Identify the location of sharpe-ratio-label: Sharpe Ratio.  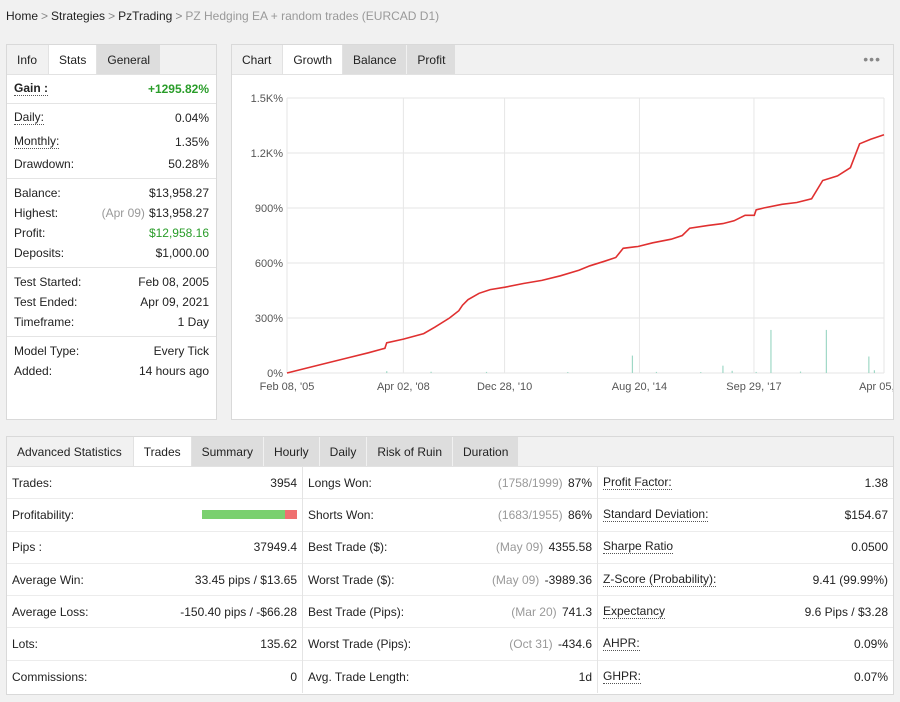
(638, 547).